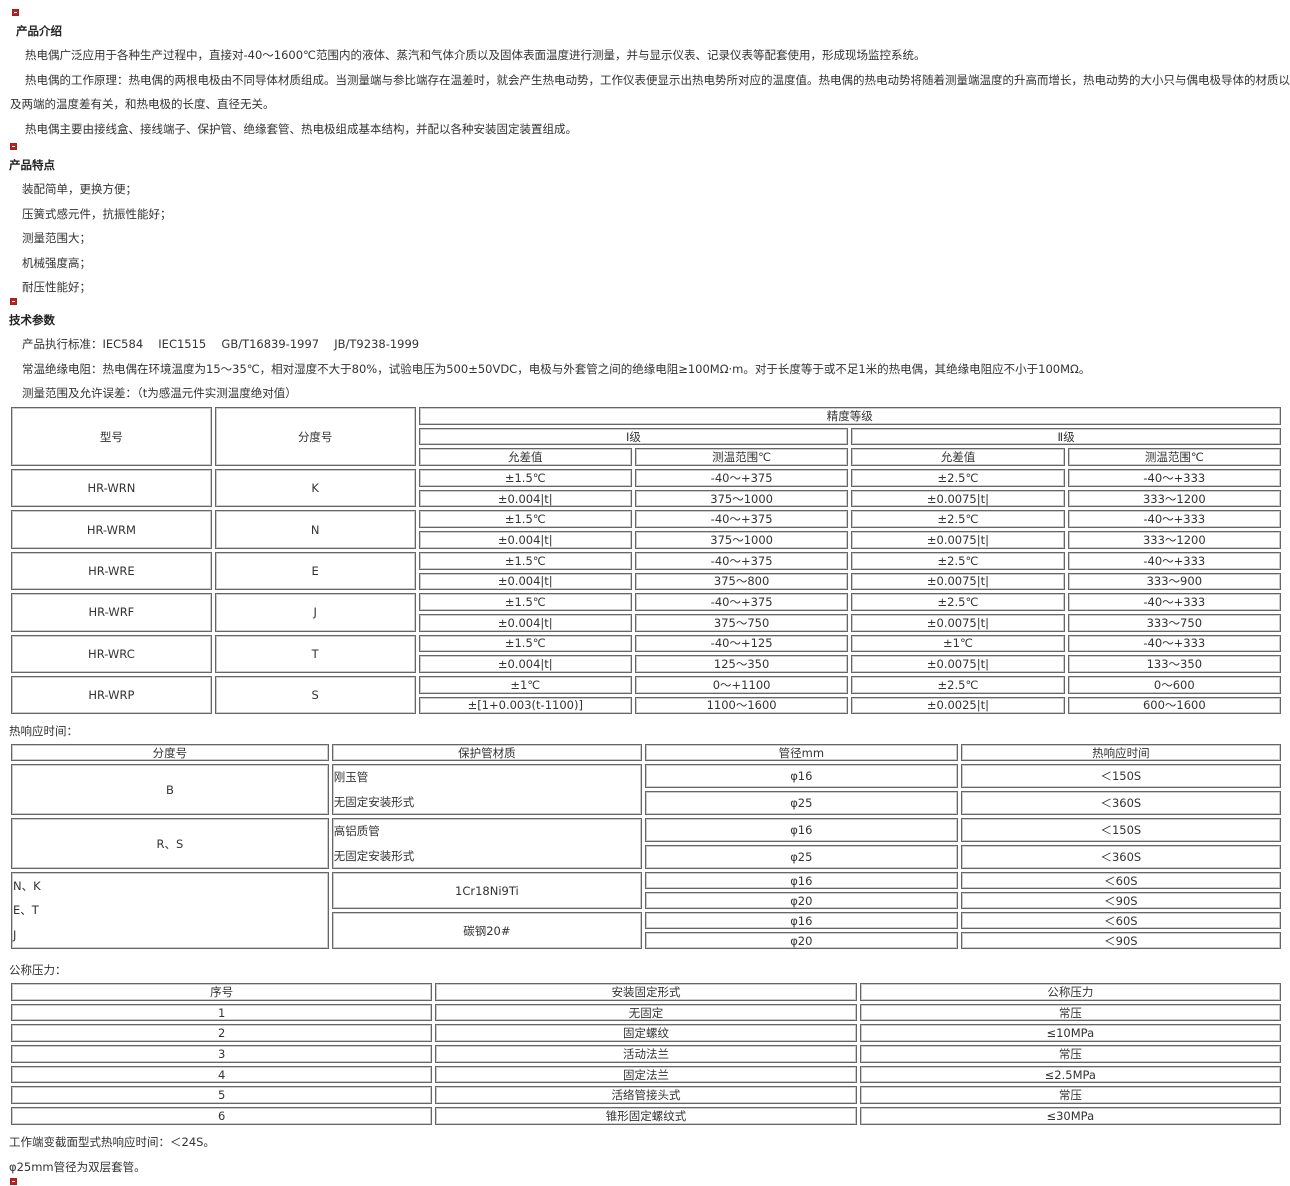 The width and height of the screenshot is (1290, 1186). I want to click on value-cell: 1100～1600, so click(741, 705).